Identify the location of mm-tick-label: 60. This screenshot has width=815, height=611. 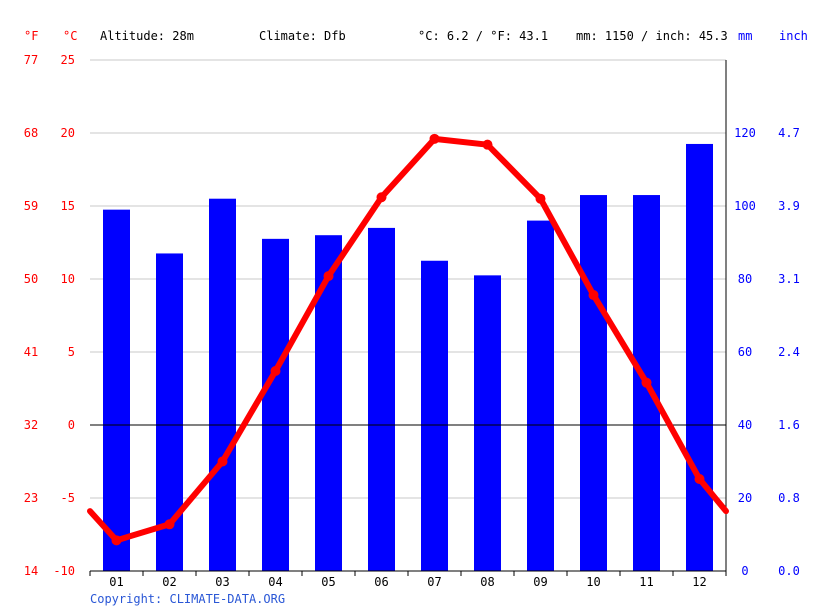
(745, 352).